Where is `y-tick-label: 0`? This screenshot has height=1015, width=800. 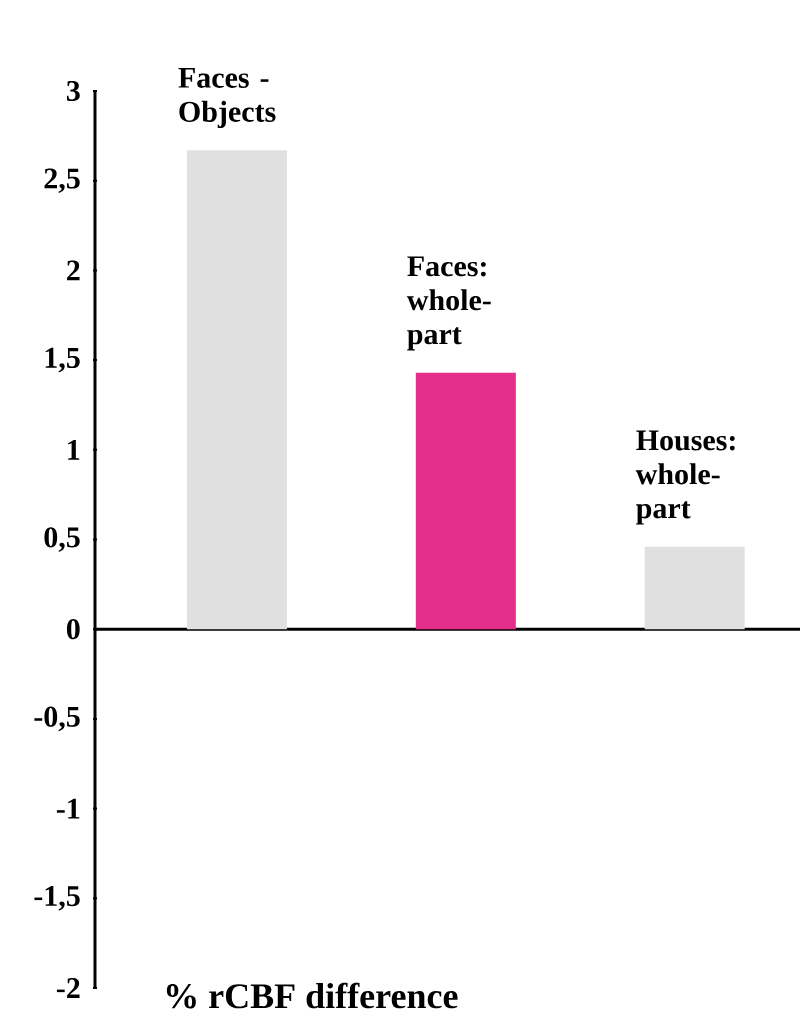 y-tick-label: 0 is located at coordinates (73, 629).